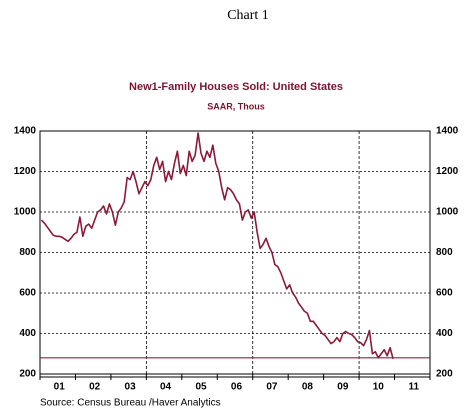  What do you see at coordinates (248, 15) in the screenshot?
I see `chart-header: Chart 1` at bounding box center [248, 15].